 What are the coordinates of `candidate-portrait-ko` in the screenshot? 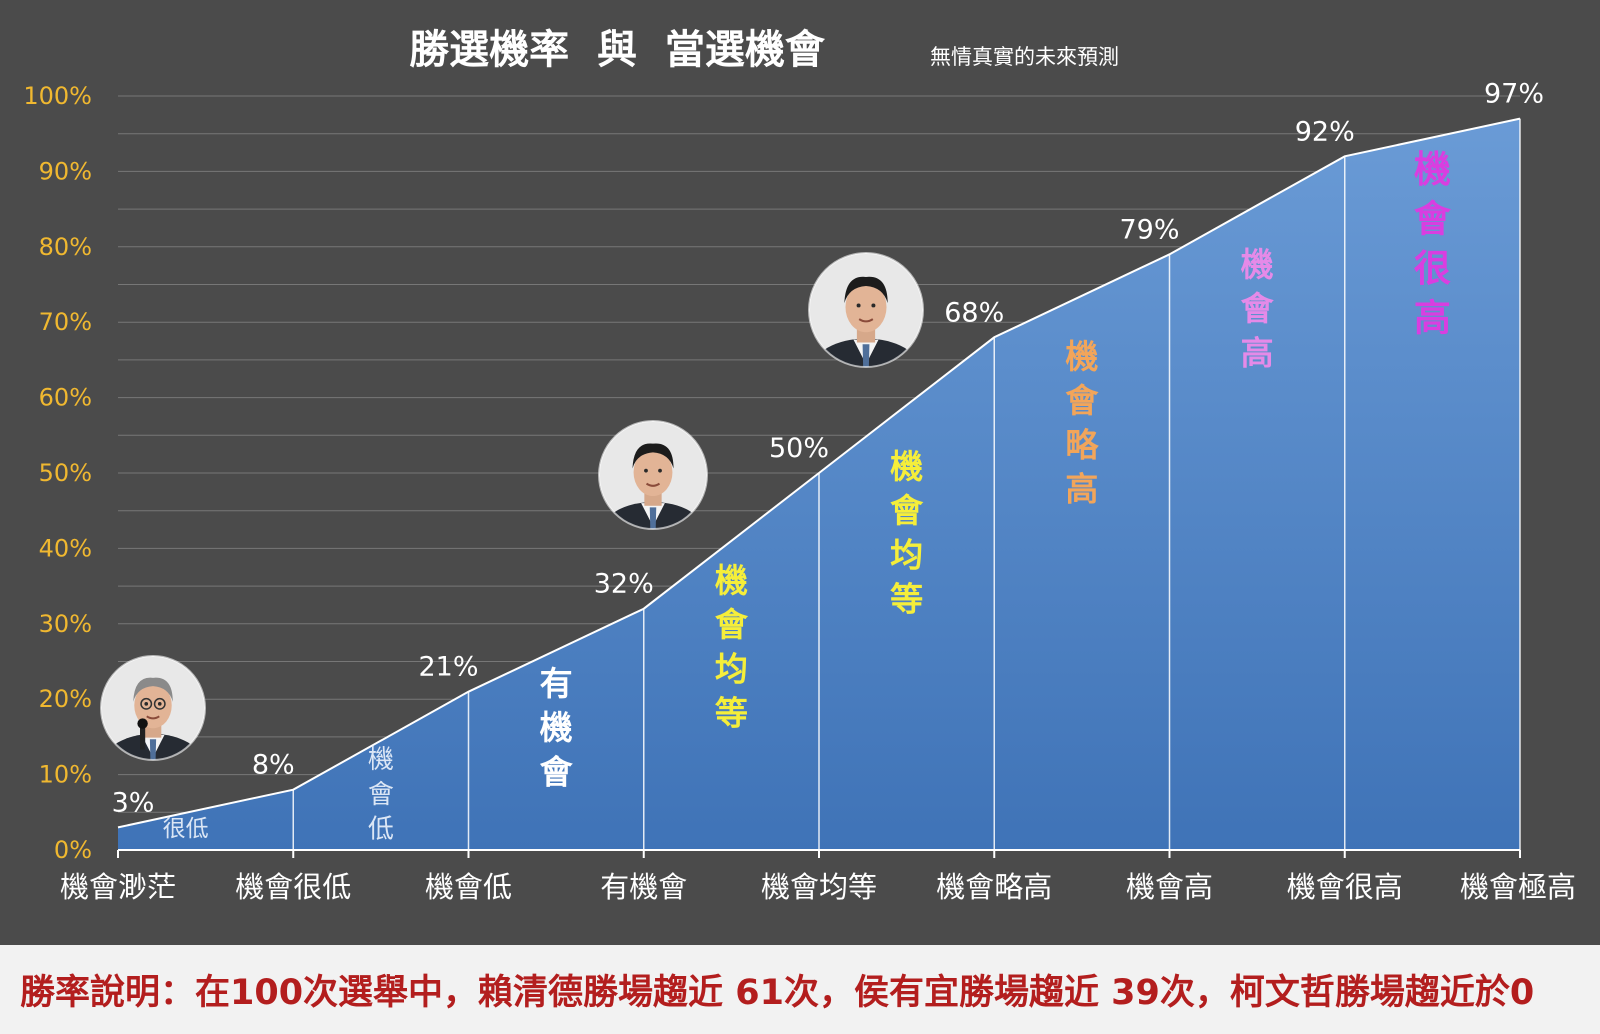 It's located at (153, 708).